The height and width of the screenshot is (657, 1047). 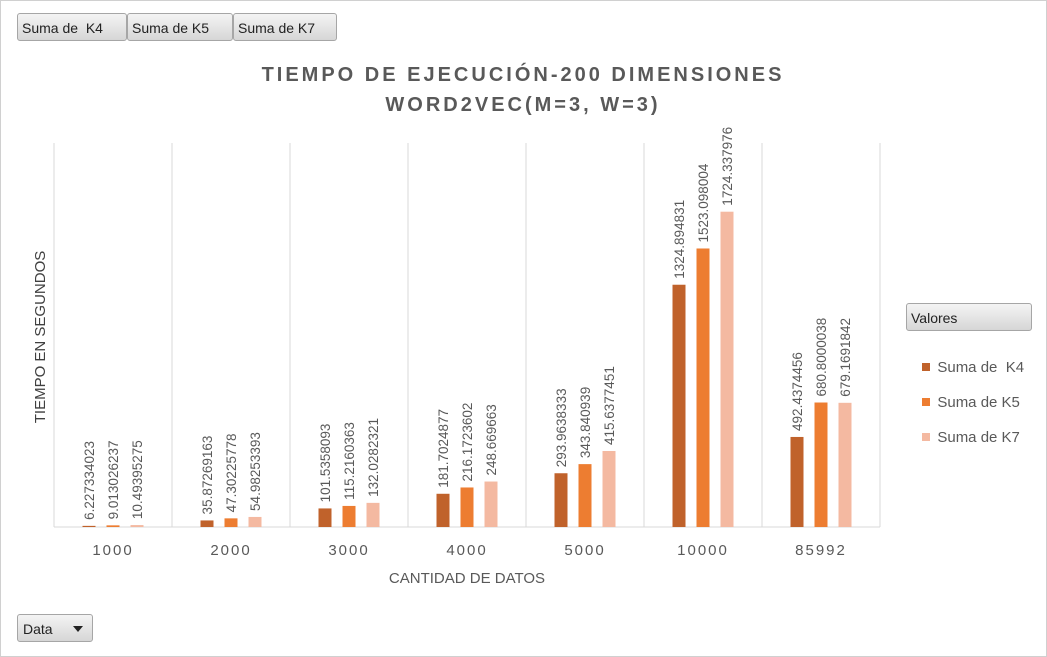 I want to click on x-tick-label: 5000, so click(x=584, y=550).